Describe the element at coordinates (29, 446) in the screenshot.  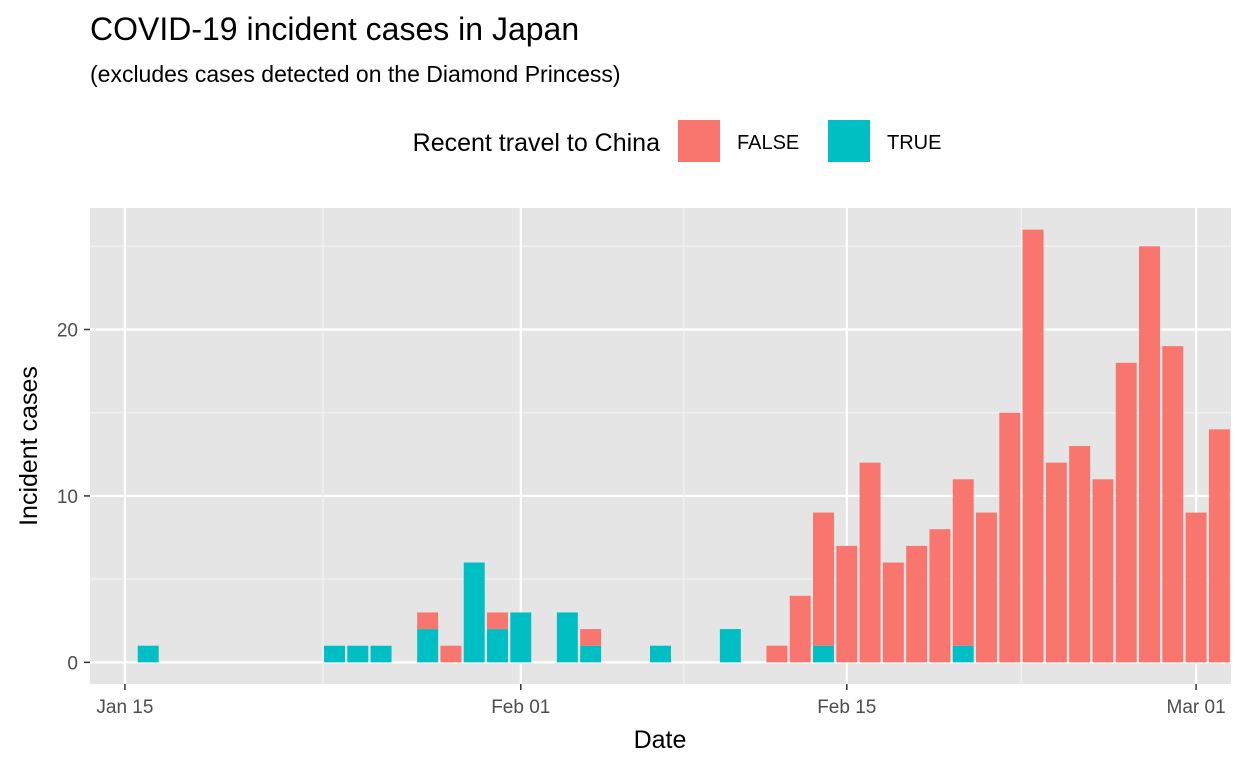
I see `y-axis-title: Incident cases` at that location.